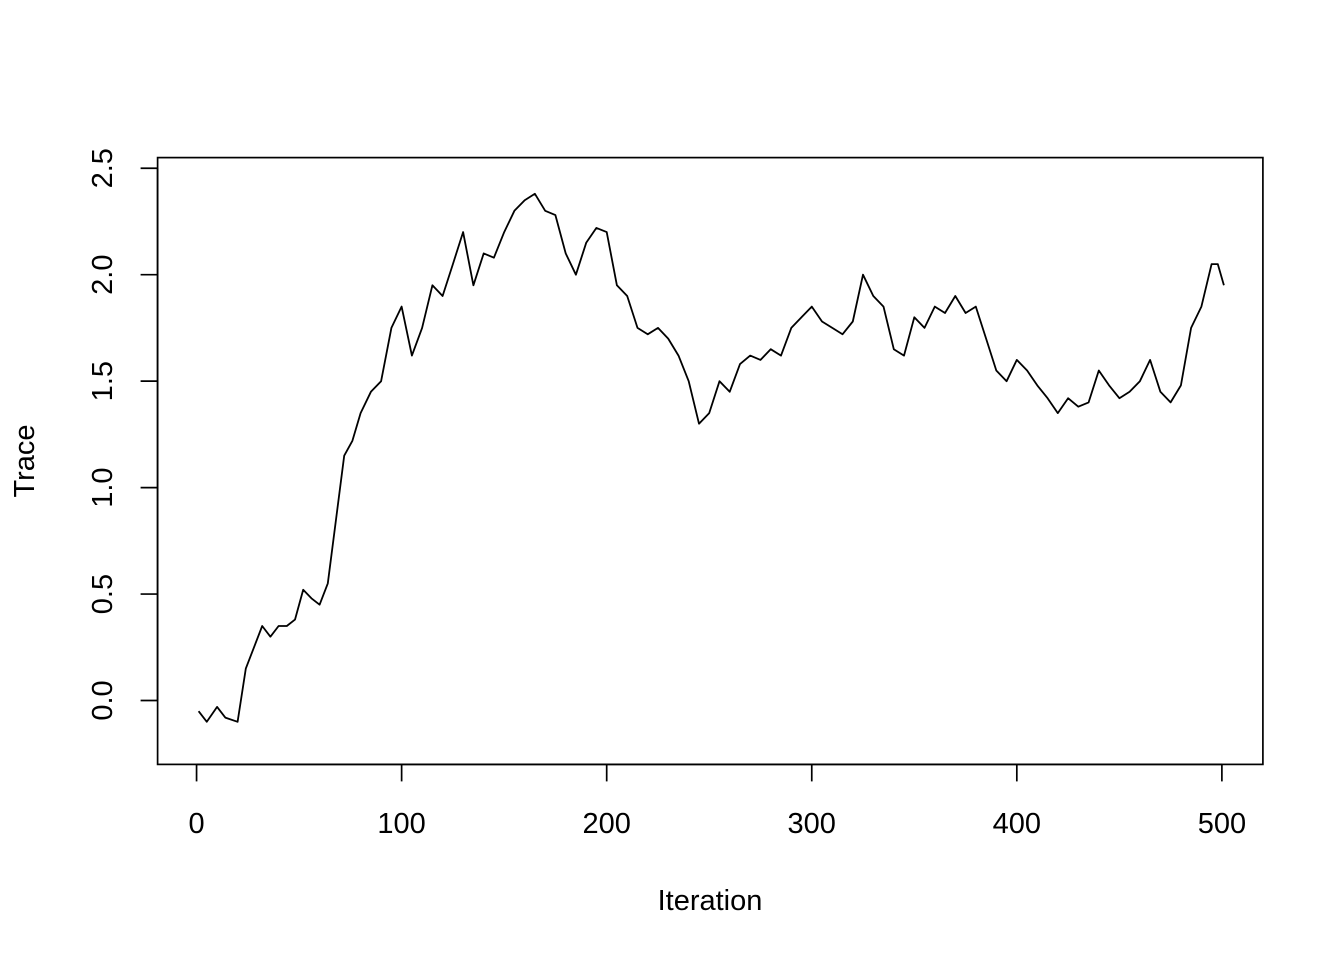 Image resolution: width=1344 pixels, height=960 pixels. What do you see at coordinates (196, 824) in the screenshot?
I see `x-tick-label: 0` at bounding box center [196, 824].